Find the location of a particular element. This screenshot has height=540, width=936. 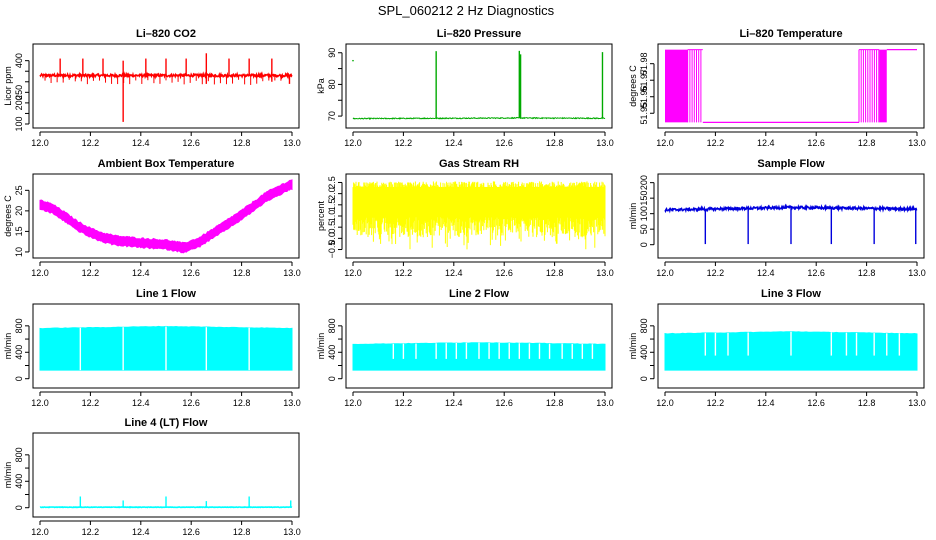

y-tick-label: 0.0 is located at coordinates (332, 238).